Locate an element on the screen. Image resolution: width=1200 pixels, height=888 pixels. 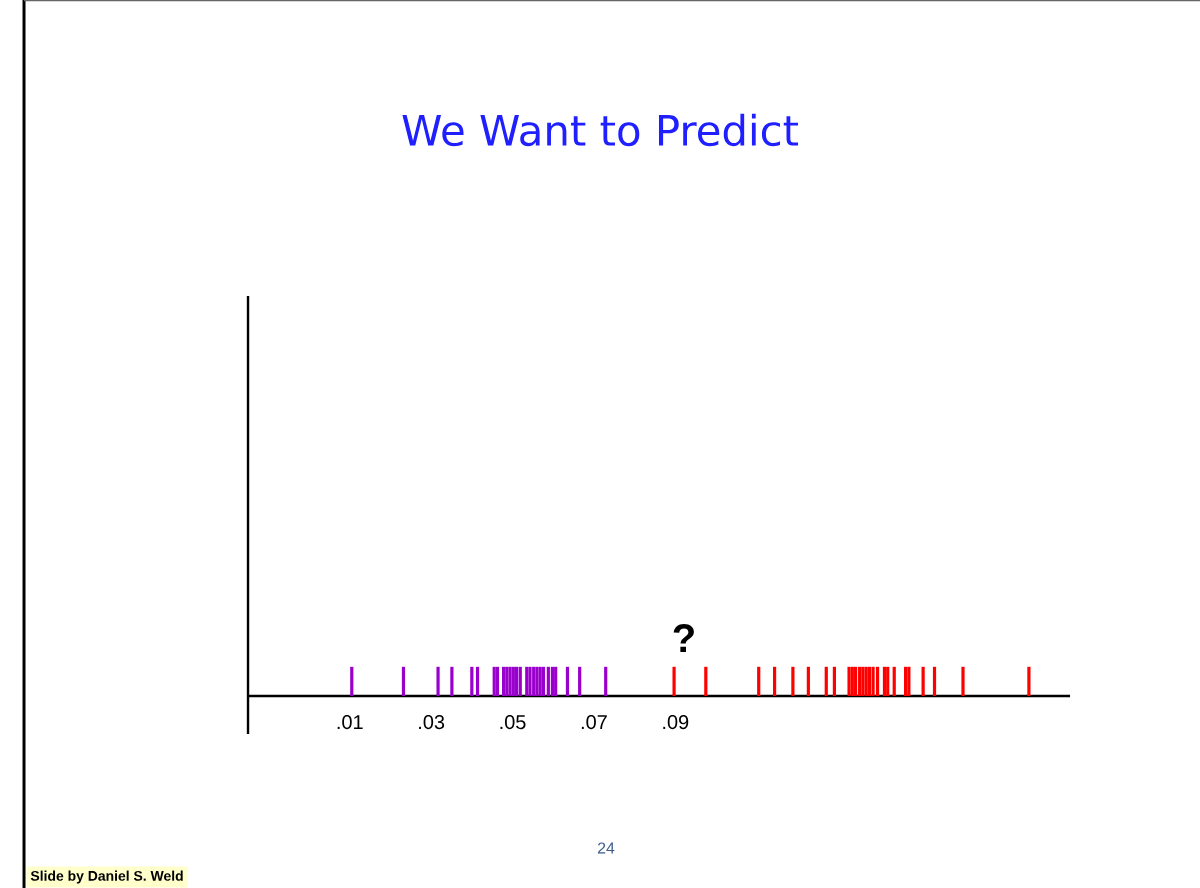
x-tick-label: .09 is located at coordinates (676, 722).